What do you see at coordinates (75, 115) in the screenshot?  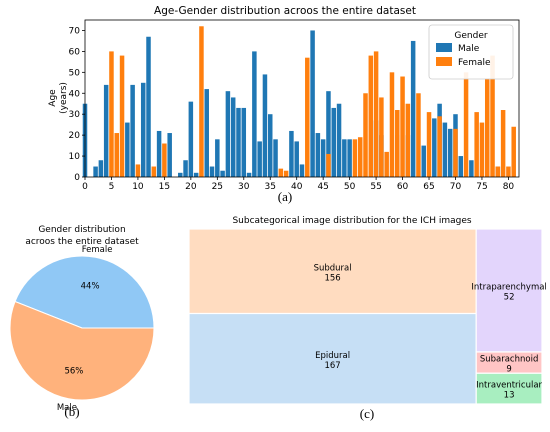 I see `y-tick-label: 30` at bounding box center [75, 115].